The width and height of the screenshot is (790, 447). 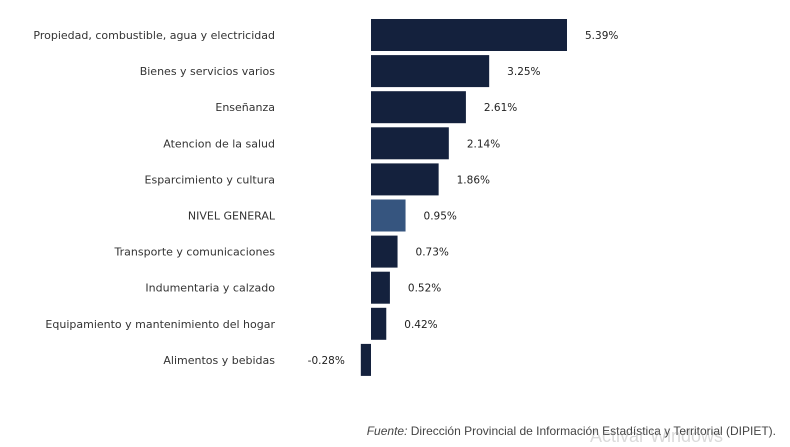 I want to click on value-label: 0.73%, so click(x=432, y=253).